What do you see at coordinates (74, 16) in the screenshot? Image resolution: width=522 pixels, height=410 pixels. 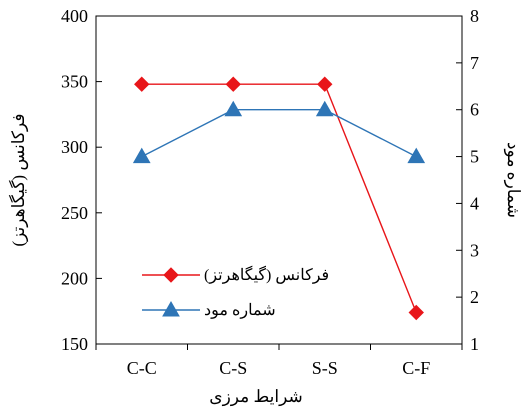 I see `y-left-tick-label: 400` at bounding box center [74, 16].